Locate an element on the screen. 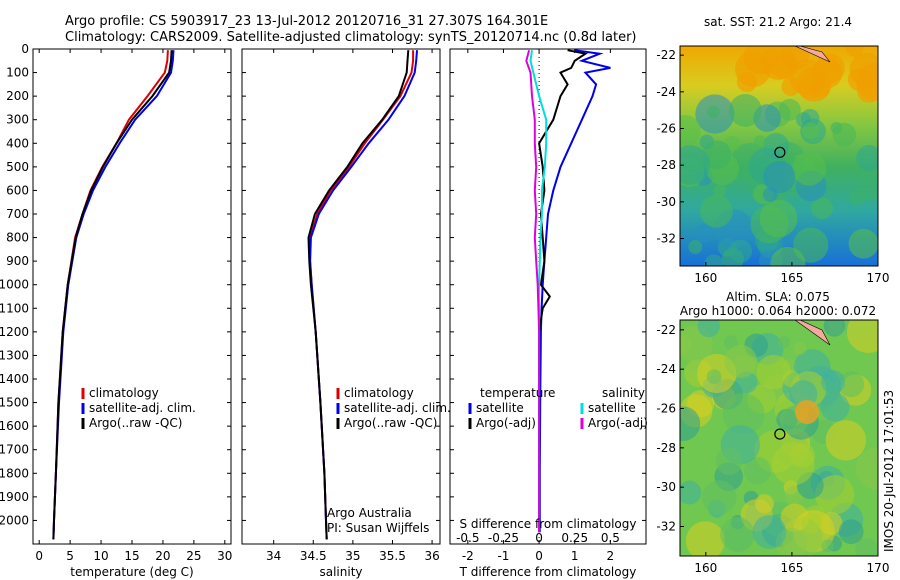  legend-label: climatology is located at coordinates (124, 393).